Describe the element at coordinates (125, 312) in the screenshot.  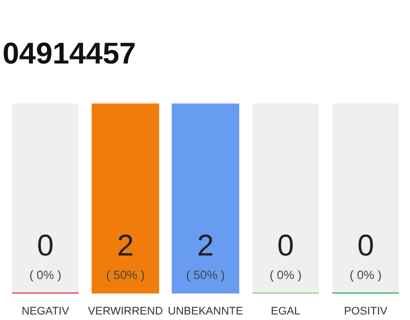
I see `x-tick-label: VERWIRREND` at that location.